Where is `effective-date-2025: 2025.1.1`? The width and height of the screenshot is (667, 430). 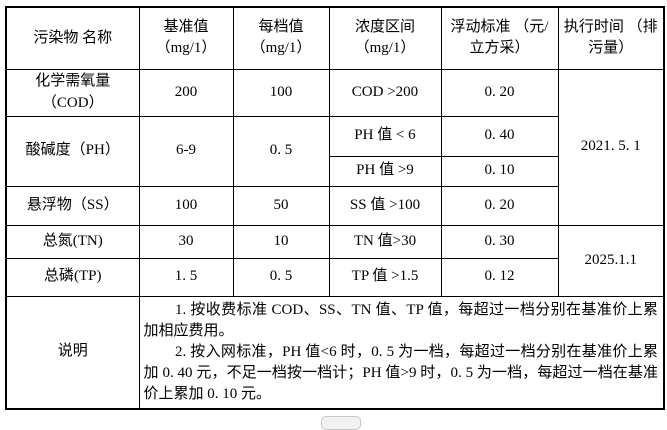 effective-date-2025: 2025.1.1 is located at coordinates (611, 260).